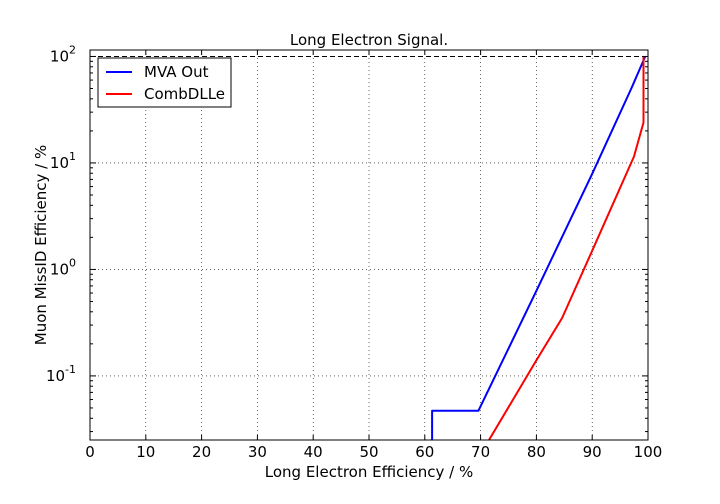 The height and width of the screenshot is (504, 720). I want to click on x-tick-label: 60, so click(424, 452).